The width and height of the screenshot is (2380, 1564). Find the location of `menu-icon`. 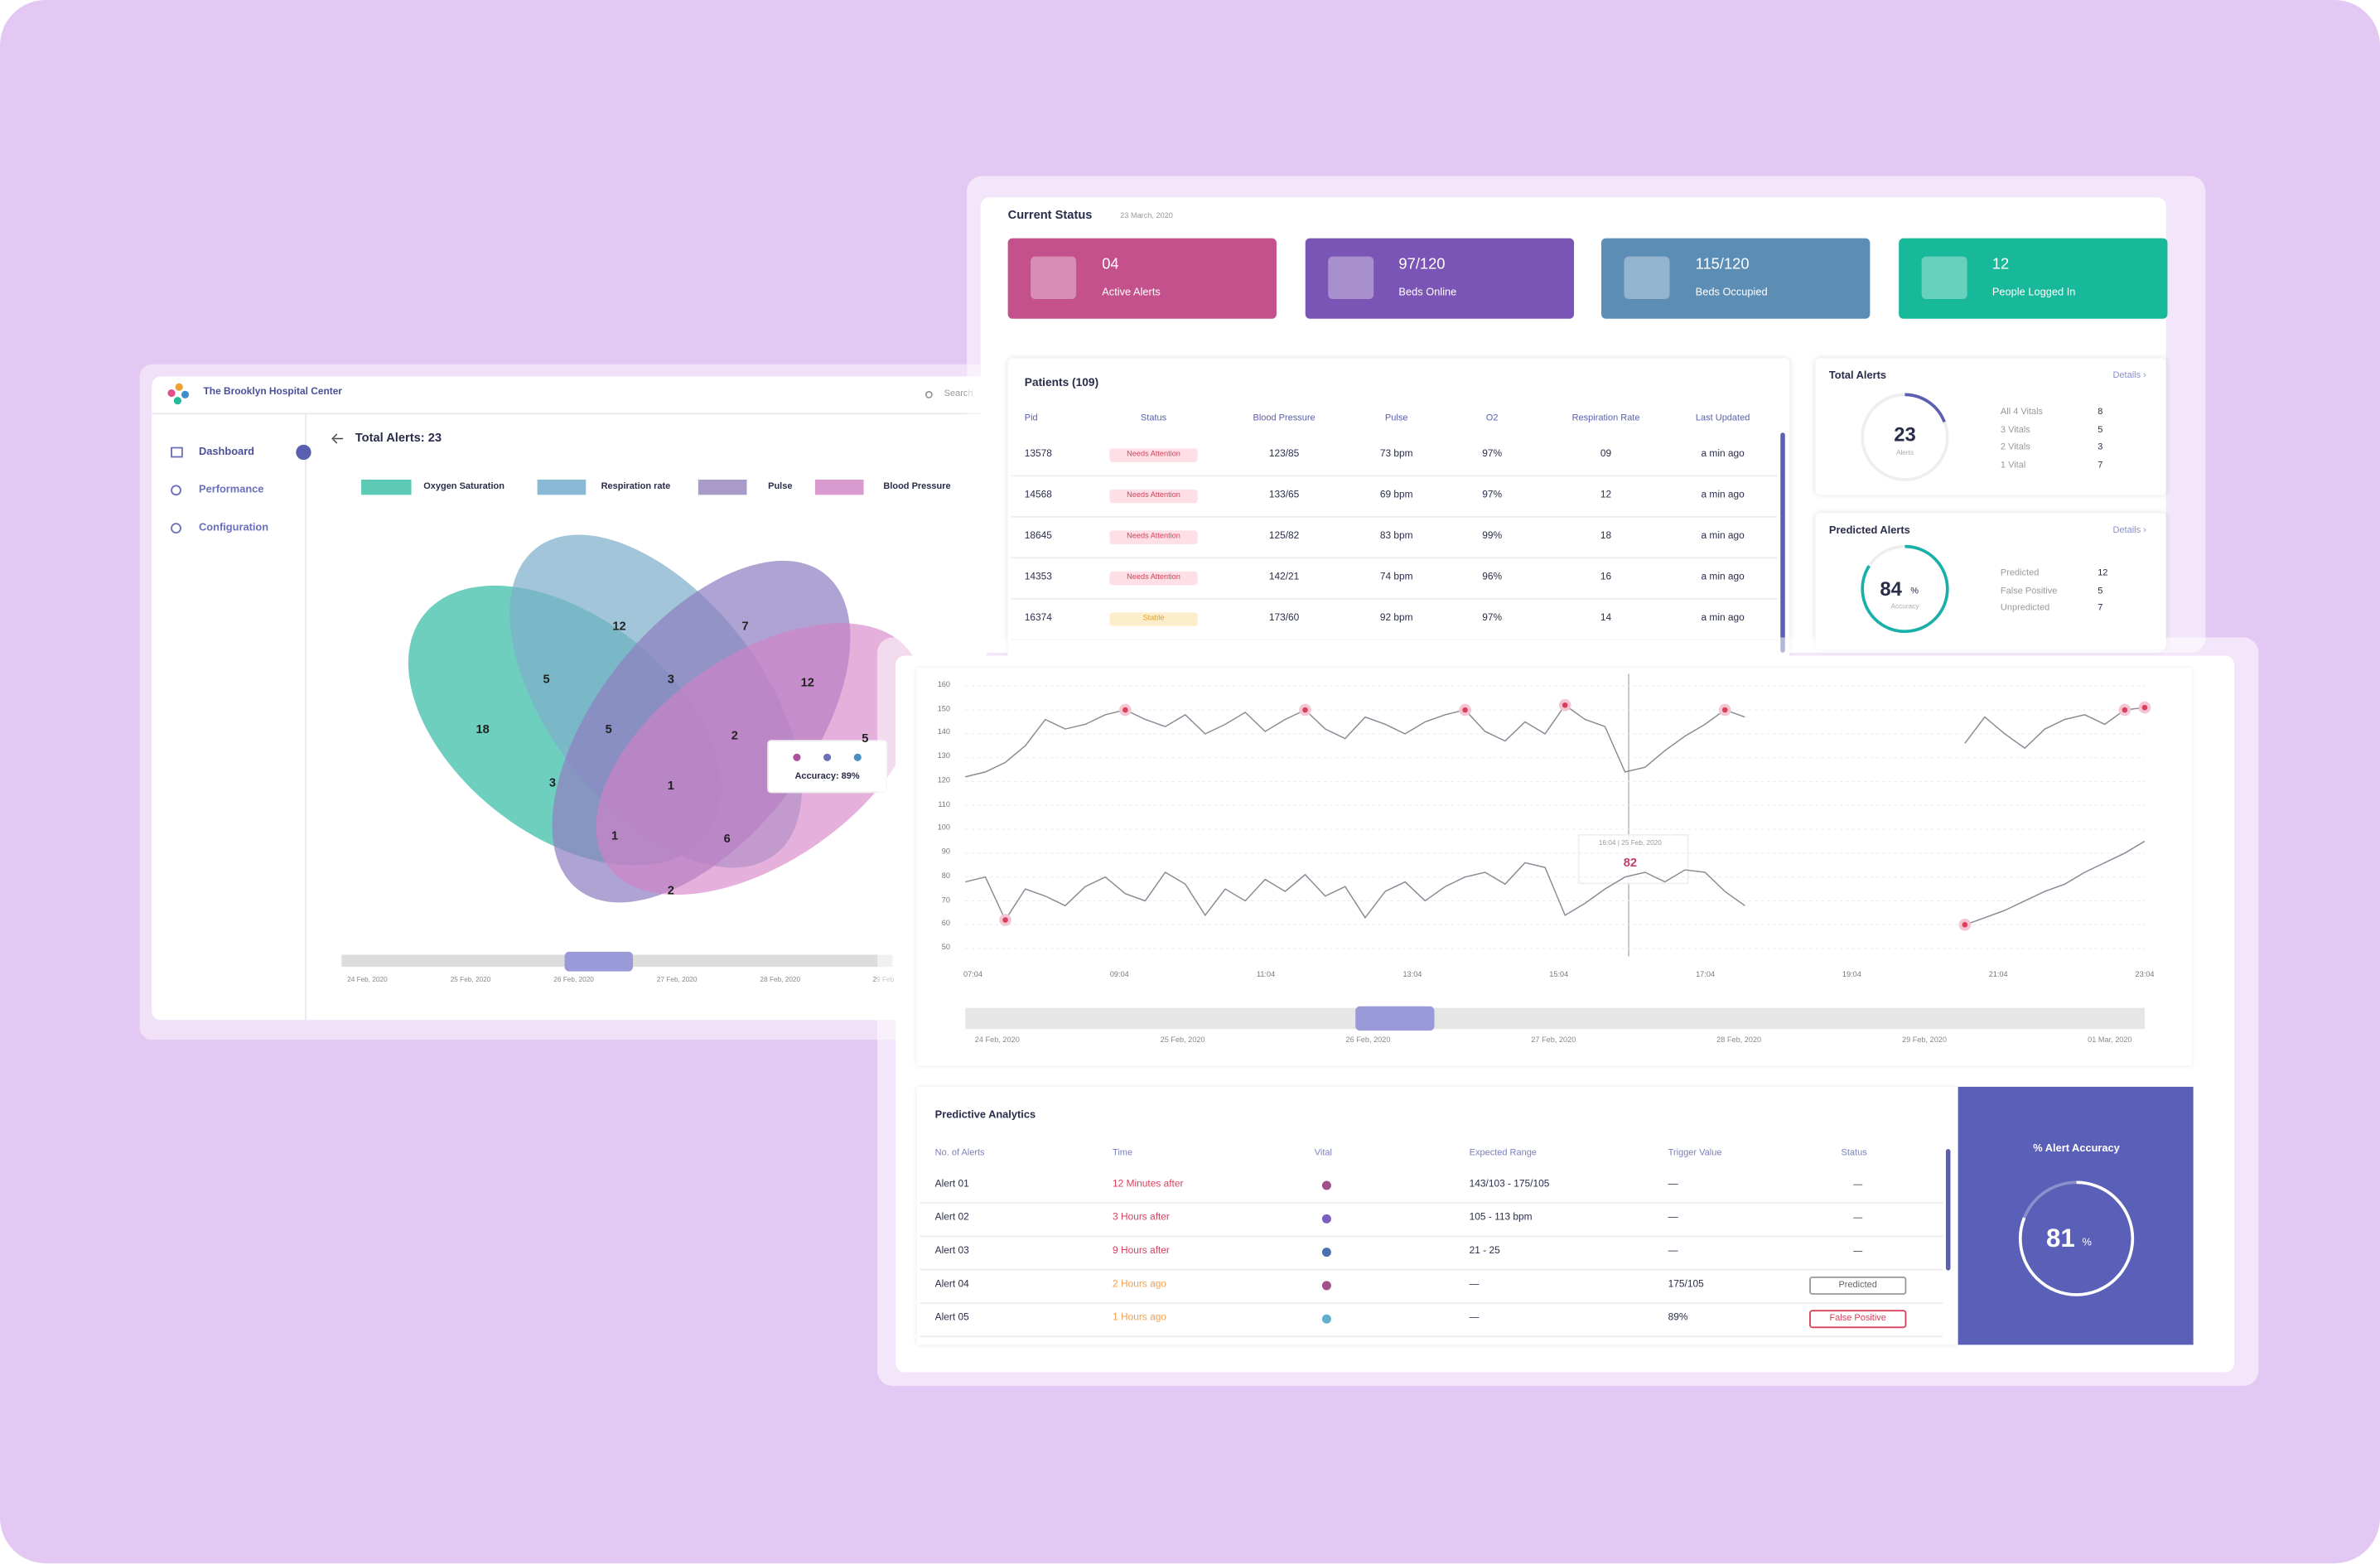

menu-icon is located at coordinates (176, 490).